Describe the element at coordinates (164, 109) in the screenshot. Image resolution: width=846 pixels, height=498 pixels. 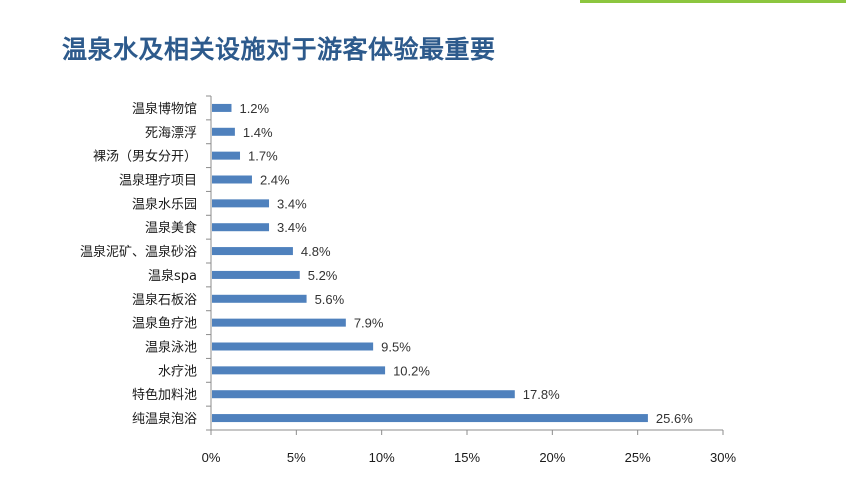
I see `category-label: 温泉博物馆` at that location.